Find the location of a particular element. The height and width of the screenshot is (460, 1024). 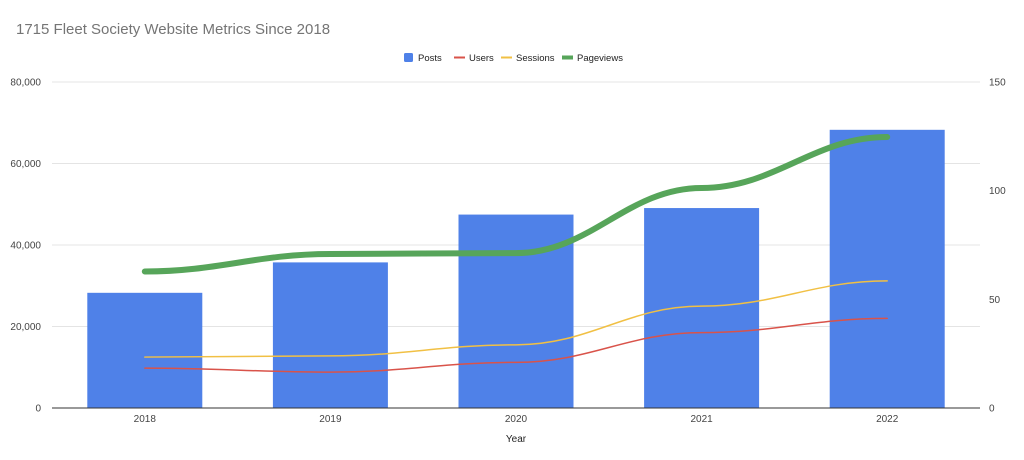

legend-label: Pageviews is located at coordinates (600, 58).